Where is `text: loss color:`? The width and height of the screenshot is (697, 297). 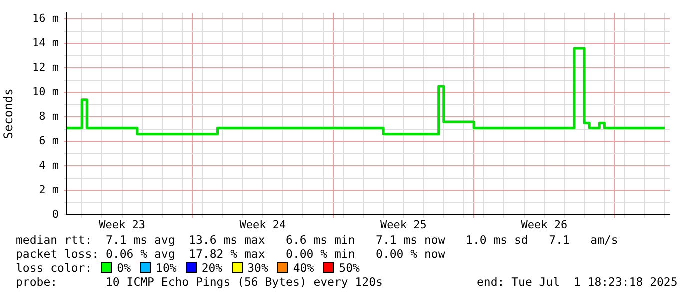 text: loss color: is located at coordinates (54, 268).